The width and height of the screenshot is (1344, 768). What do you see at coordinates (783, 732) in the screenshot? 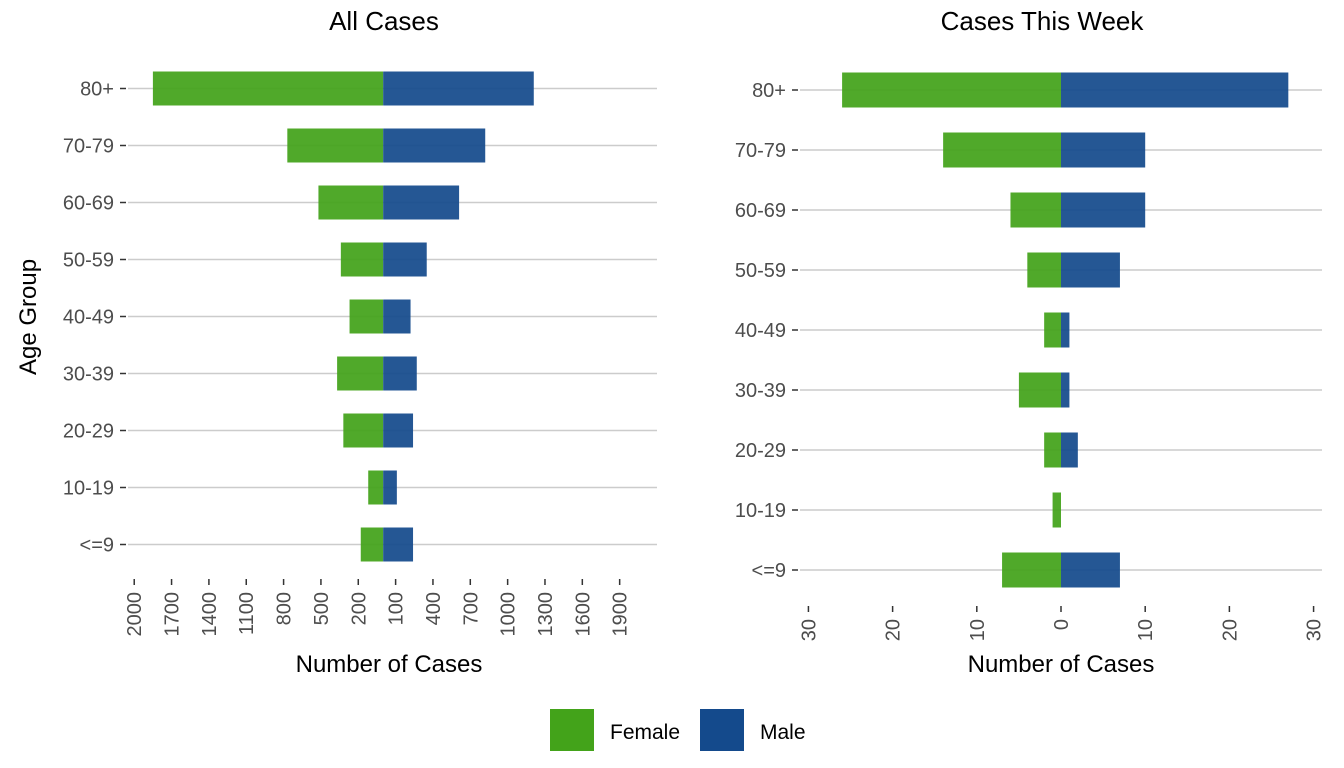
I see `legend-label-male: Male` at bounding box center [783, 732].